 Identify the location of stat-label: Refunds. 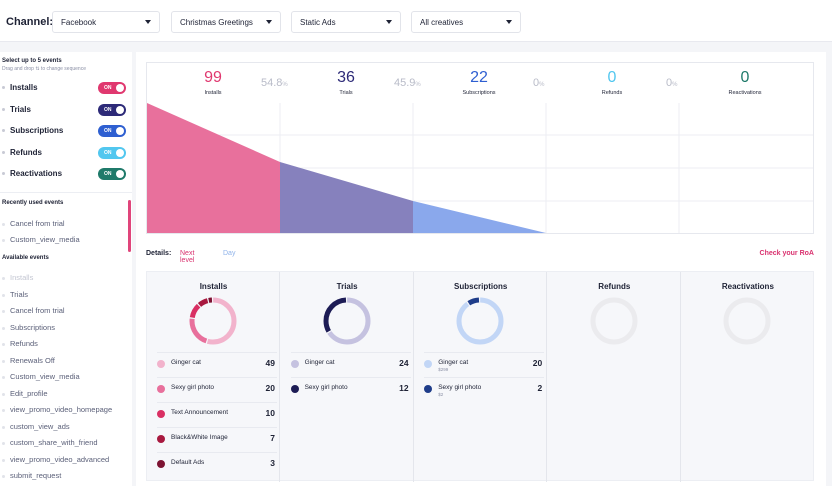
(612, 93).